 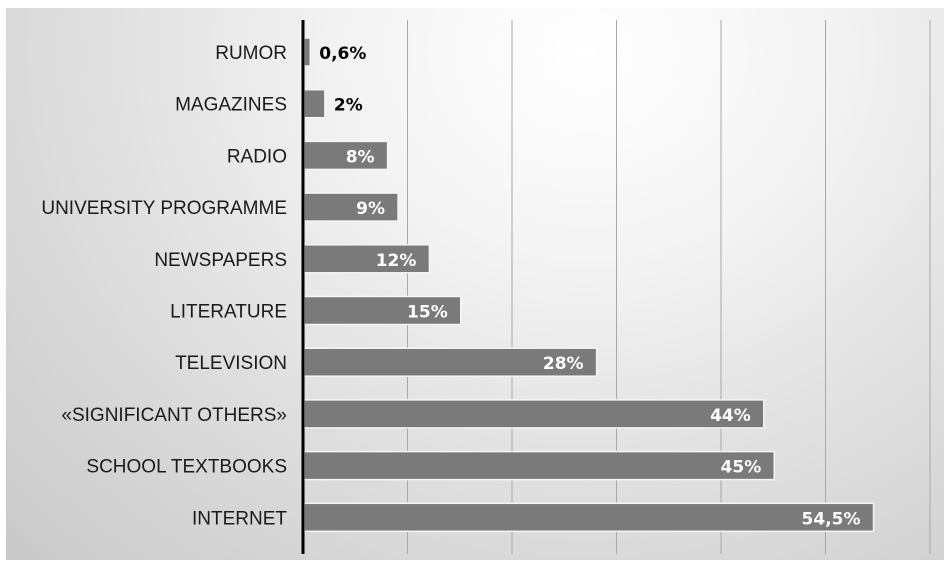 I want to click on value-label: 2%, so click(x=348, y=106).